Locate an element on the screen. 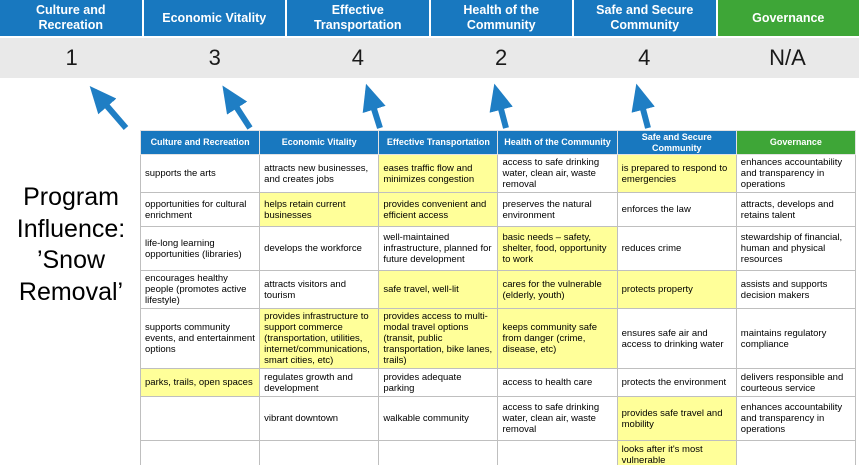 This screenshot has width=859, height=465. matrix-cell: walkable community is located at coordinates (438, 418).